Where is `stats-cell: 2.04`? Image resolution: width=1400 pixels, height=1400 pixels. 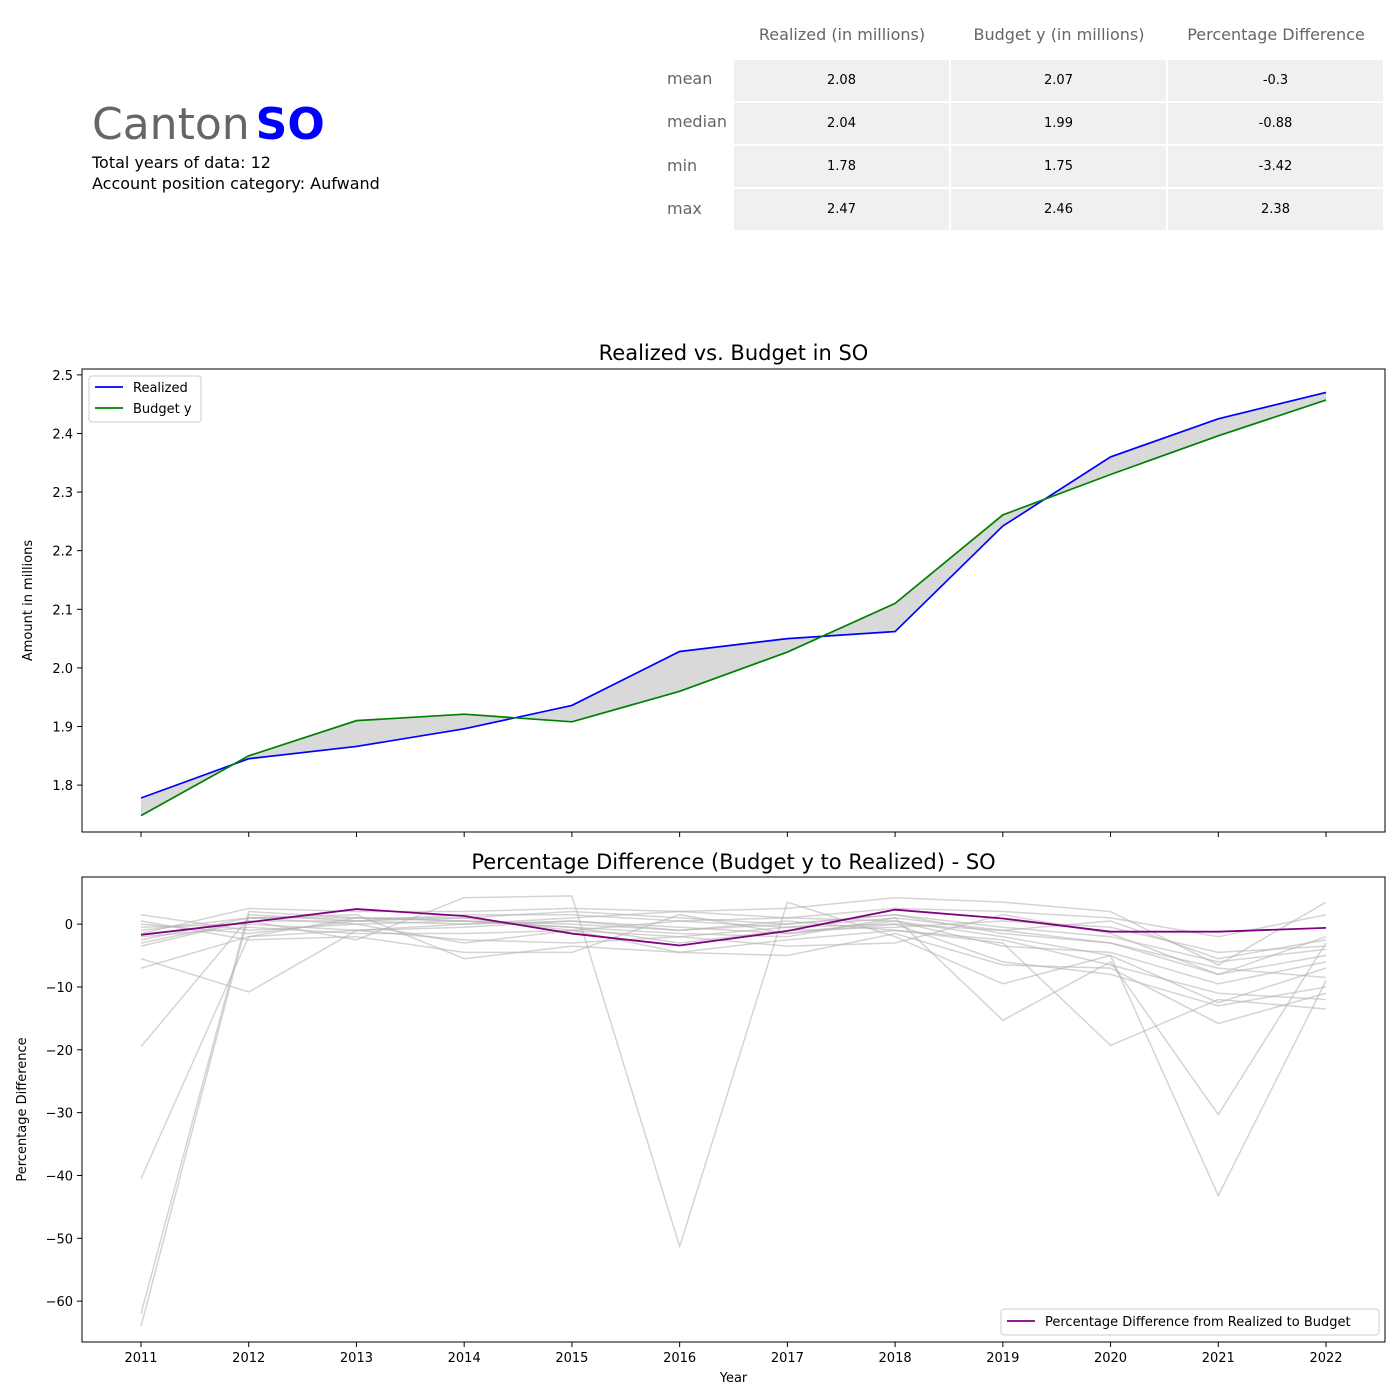 stats-cell: 2.04 is located at coordinates (841, 123).